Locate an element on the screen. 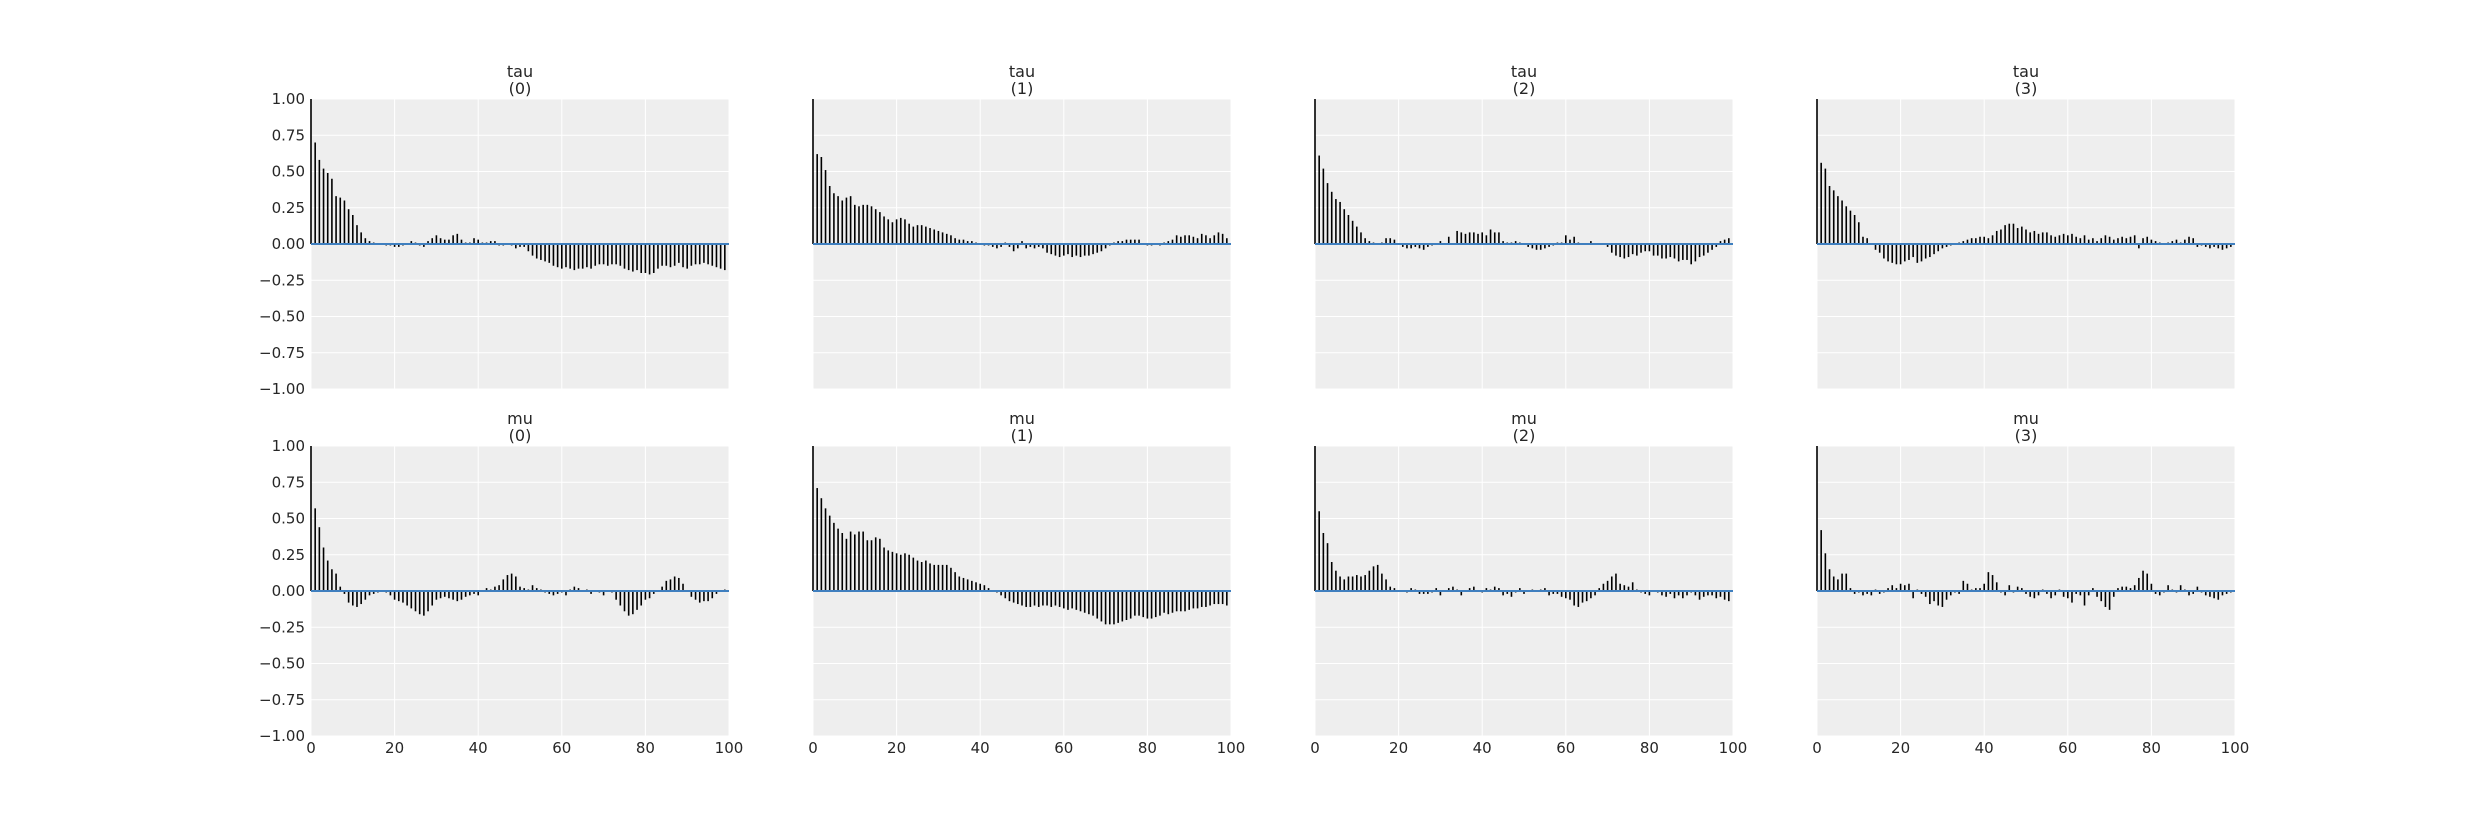 Image resolution: width=2484 pixels, height=827 pixels. subplot-tau-1: tau(1) is located at coordinates (1022, 226).